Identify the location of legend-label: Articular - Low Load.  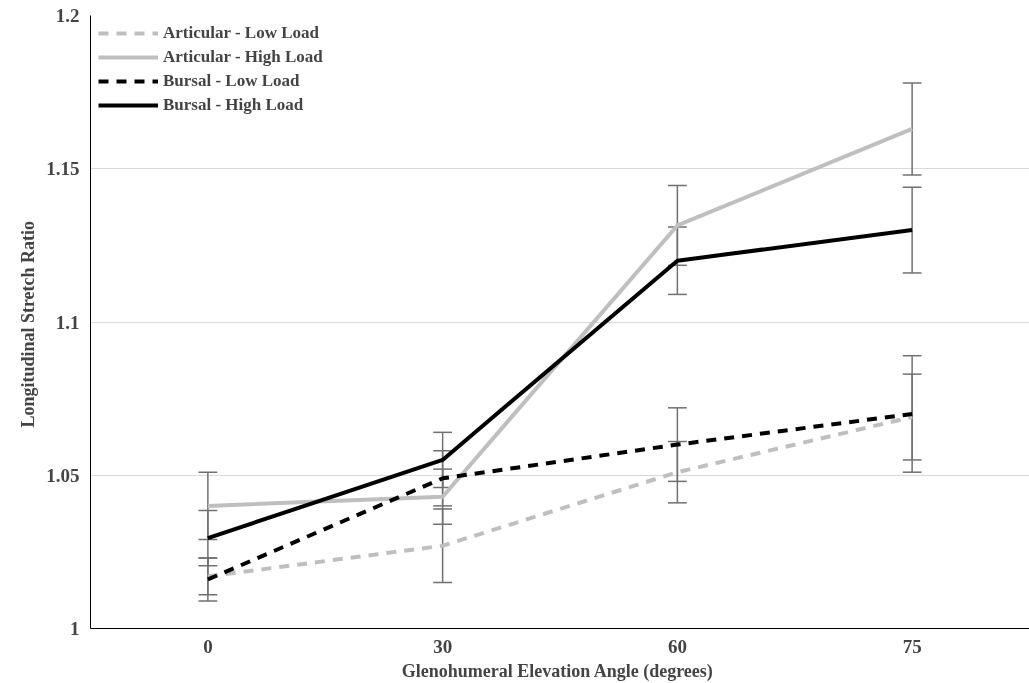
(241, 33).